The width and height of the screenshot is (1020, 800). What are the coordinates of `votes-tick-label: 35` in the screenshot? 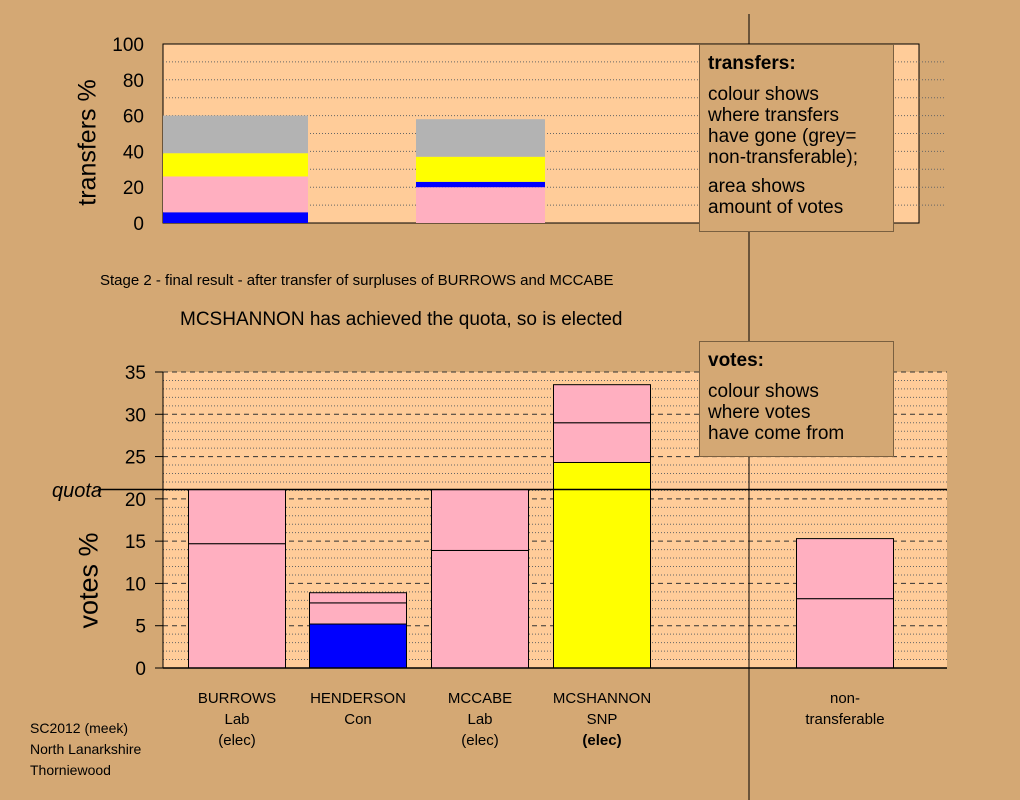 It's located at (135, 373).